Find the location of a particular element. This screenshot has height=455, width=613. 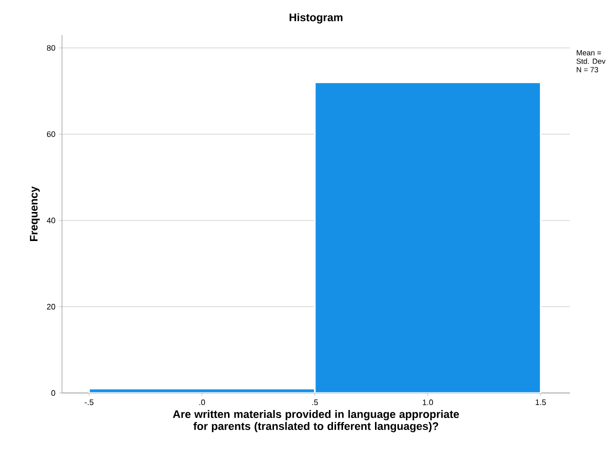

chart-title: Histogram is located at coordinates (316, 18).